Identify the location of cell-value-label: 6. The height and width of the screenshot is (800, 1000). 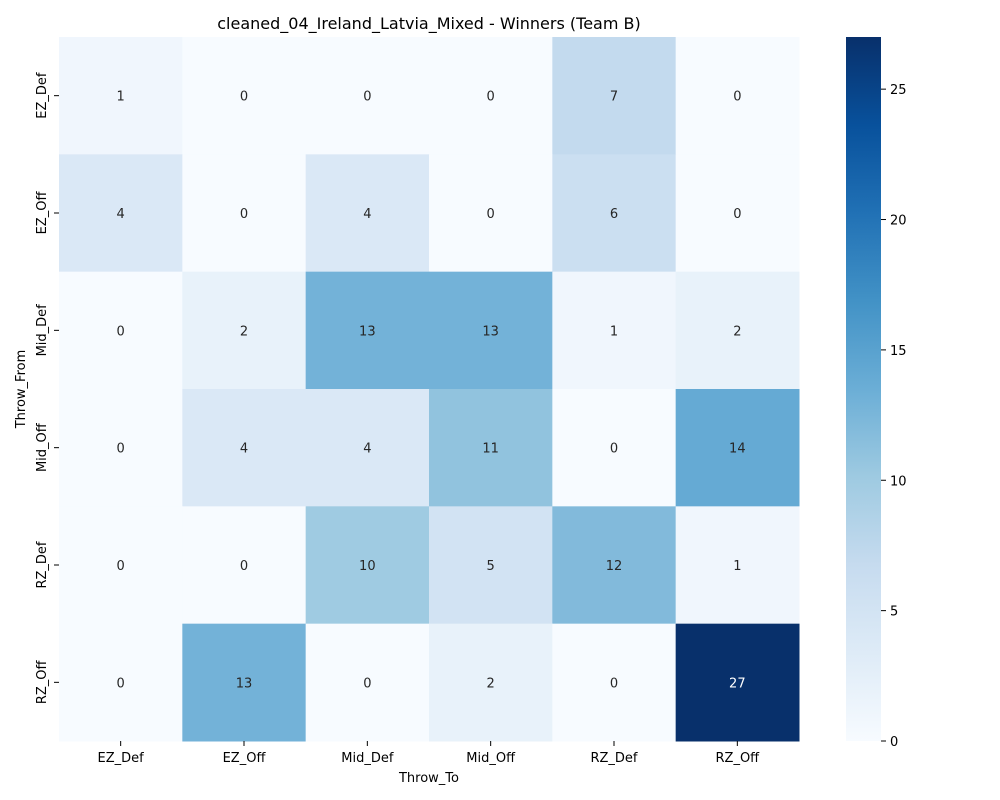
(614, 214).